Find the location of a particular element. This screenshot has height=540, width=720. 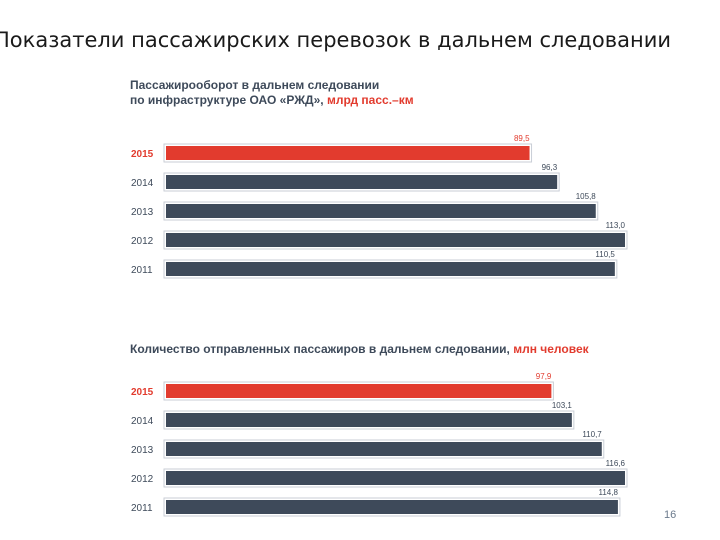

chart-2-bar-2012 is located at coordinates (395, 478).